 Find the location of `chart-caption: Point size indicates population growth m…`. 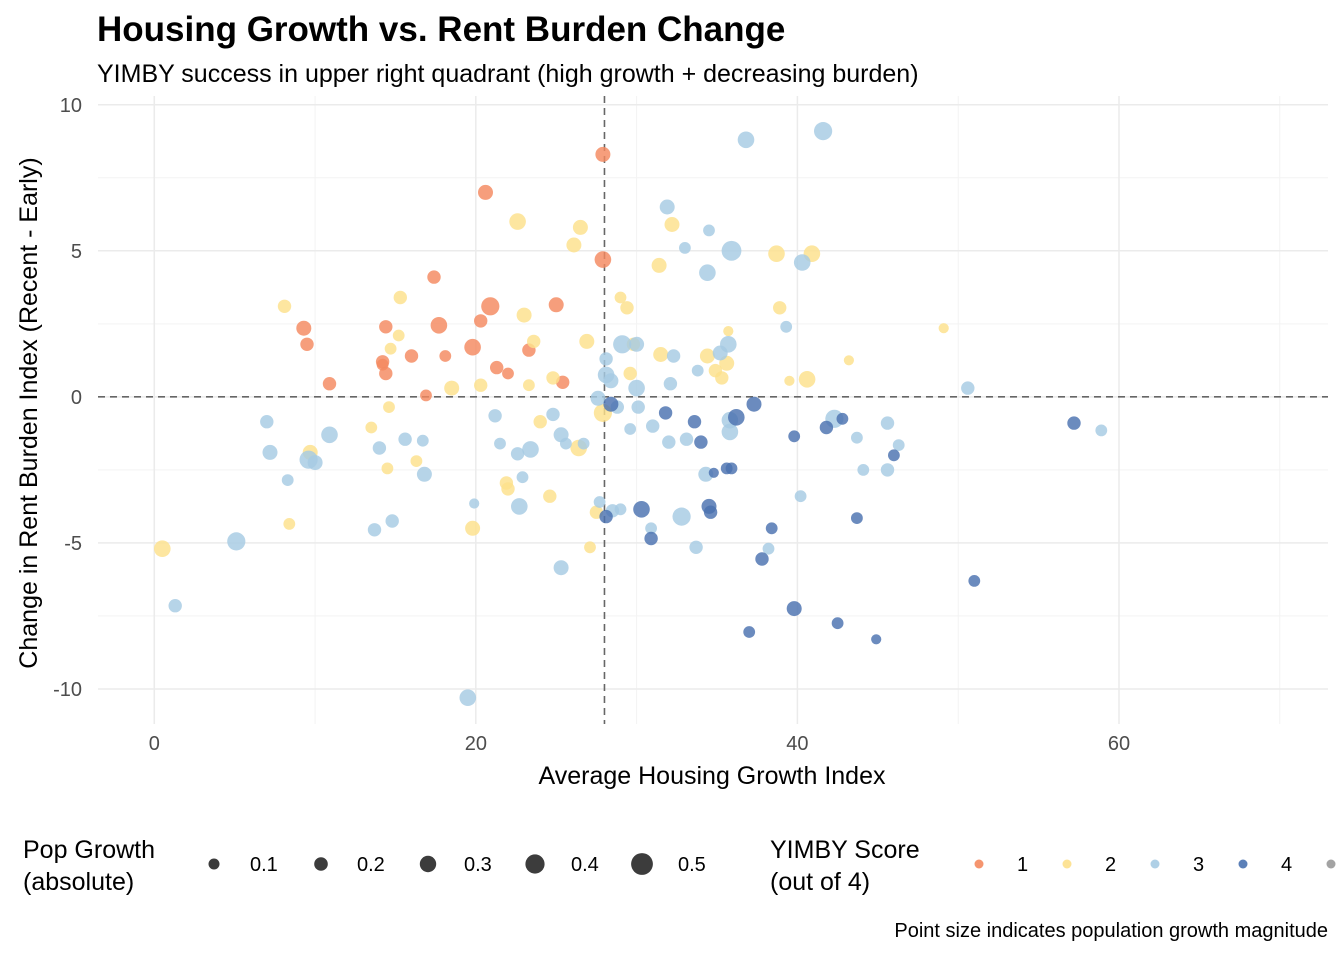

chart-caption: Point size indicates population growth m… is located at coordinates (1111, 931).